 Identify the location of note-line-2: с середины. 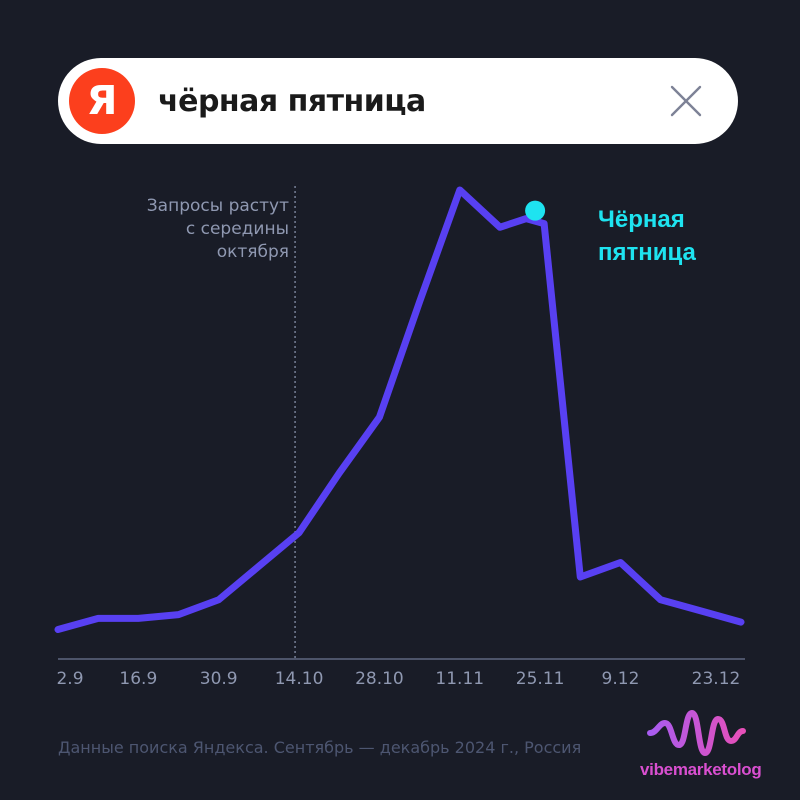
(237, 229).